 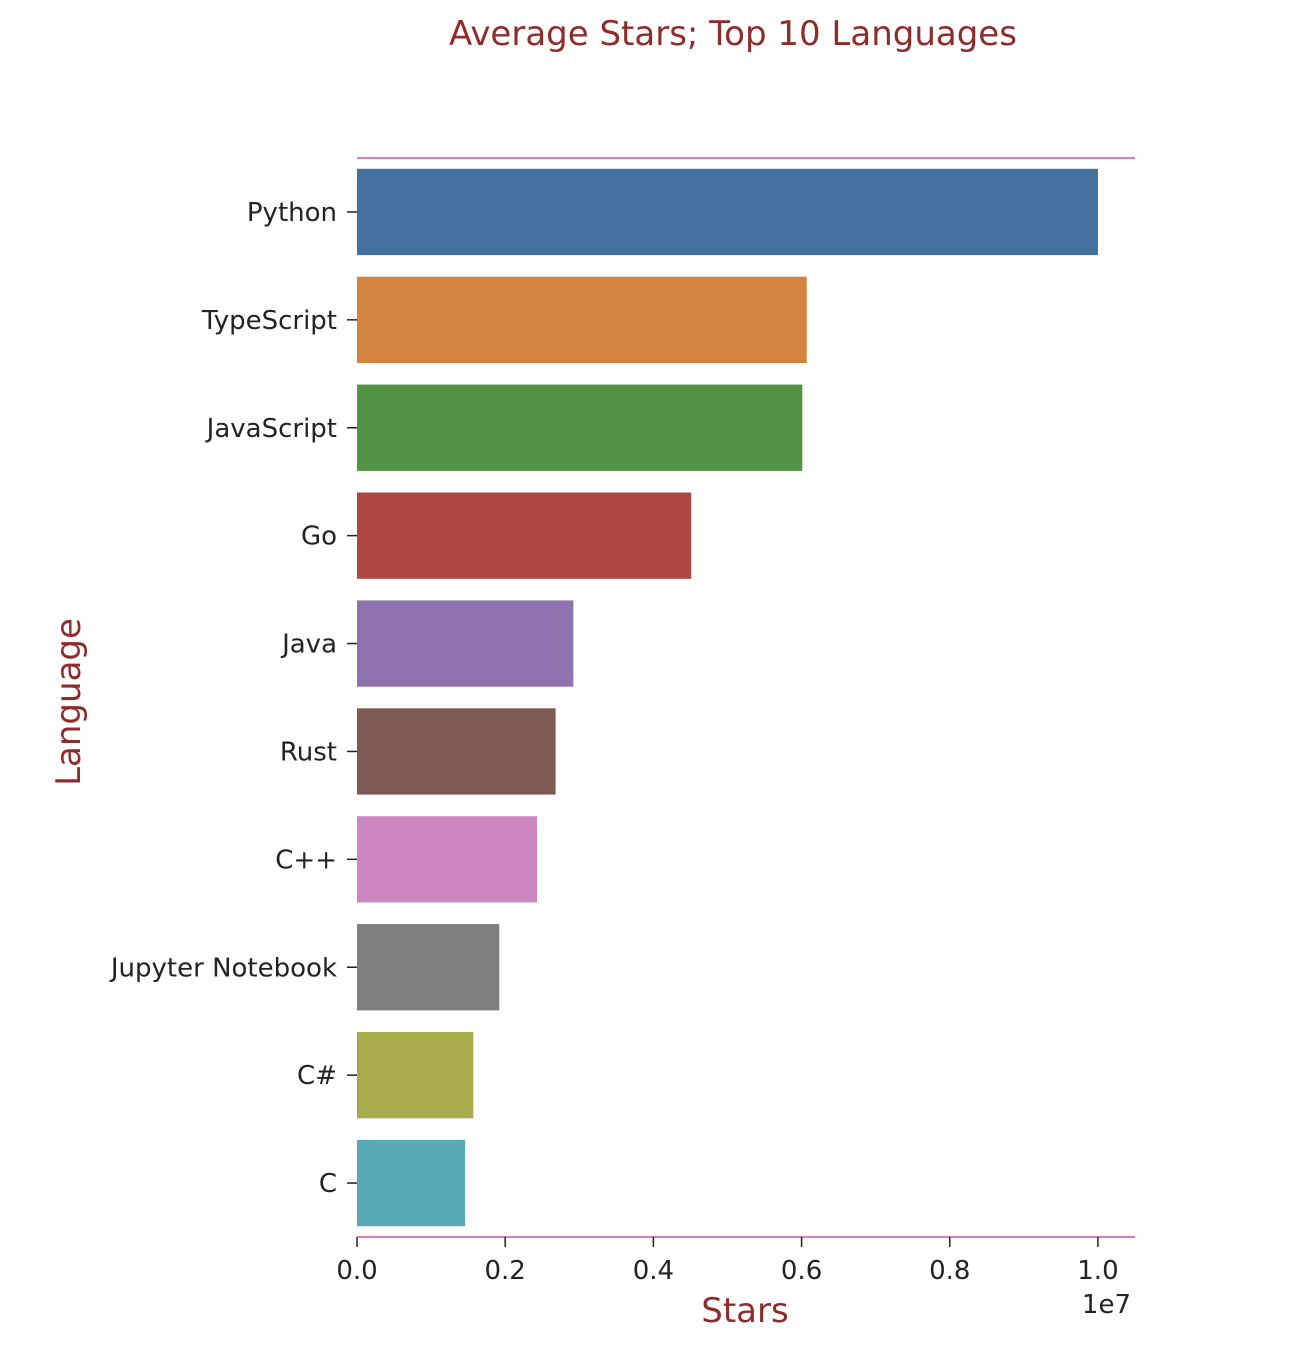 What do you see at coordinates (801, 1271) in the screenshot?
I see `x-tick-label: 0.6` at bounding box center [801, 1271].